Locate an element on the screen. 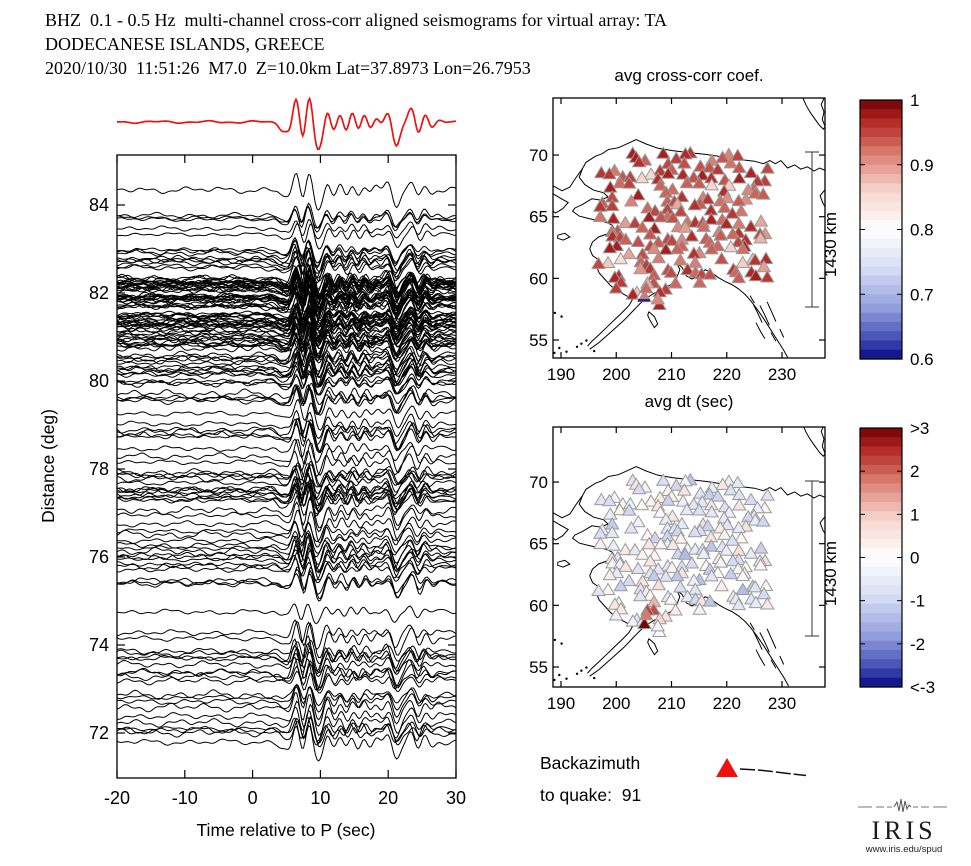 This screenshot has width=971, height=866. y-axis-label: Distance (deg) is located at coordinates (48, 466).